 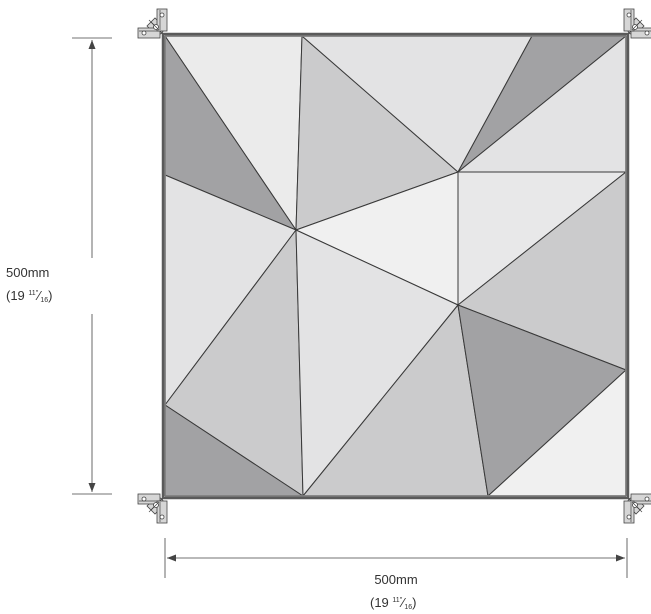 What do you see at coordinates (408, 607) in the screenshot?
I see `width-fraction-den: 16` at bounding box center [408, 607].